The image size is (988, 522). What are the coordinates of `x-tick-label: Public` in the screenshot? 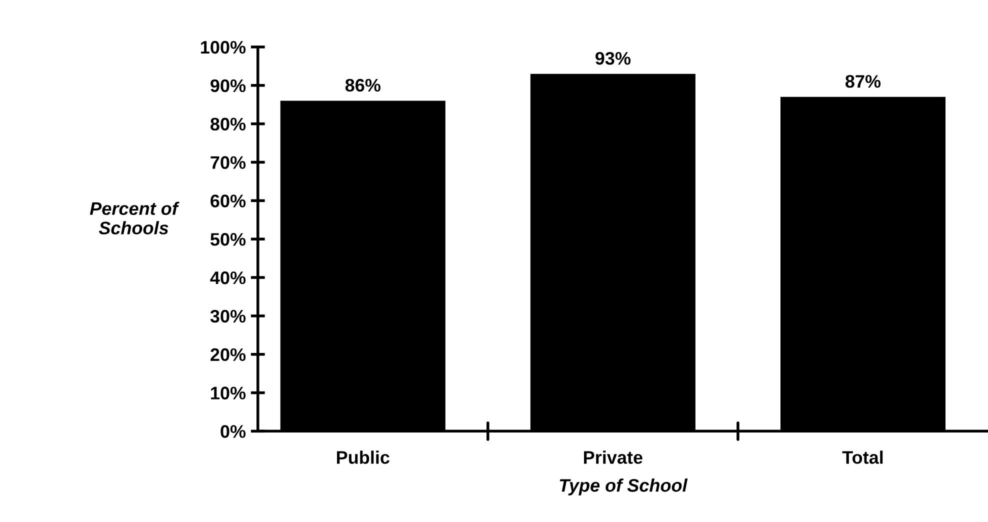 It's located at (363, 457).